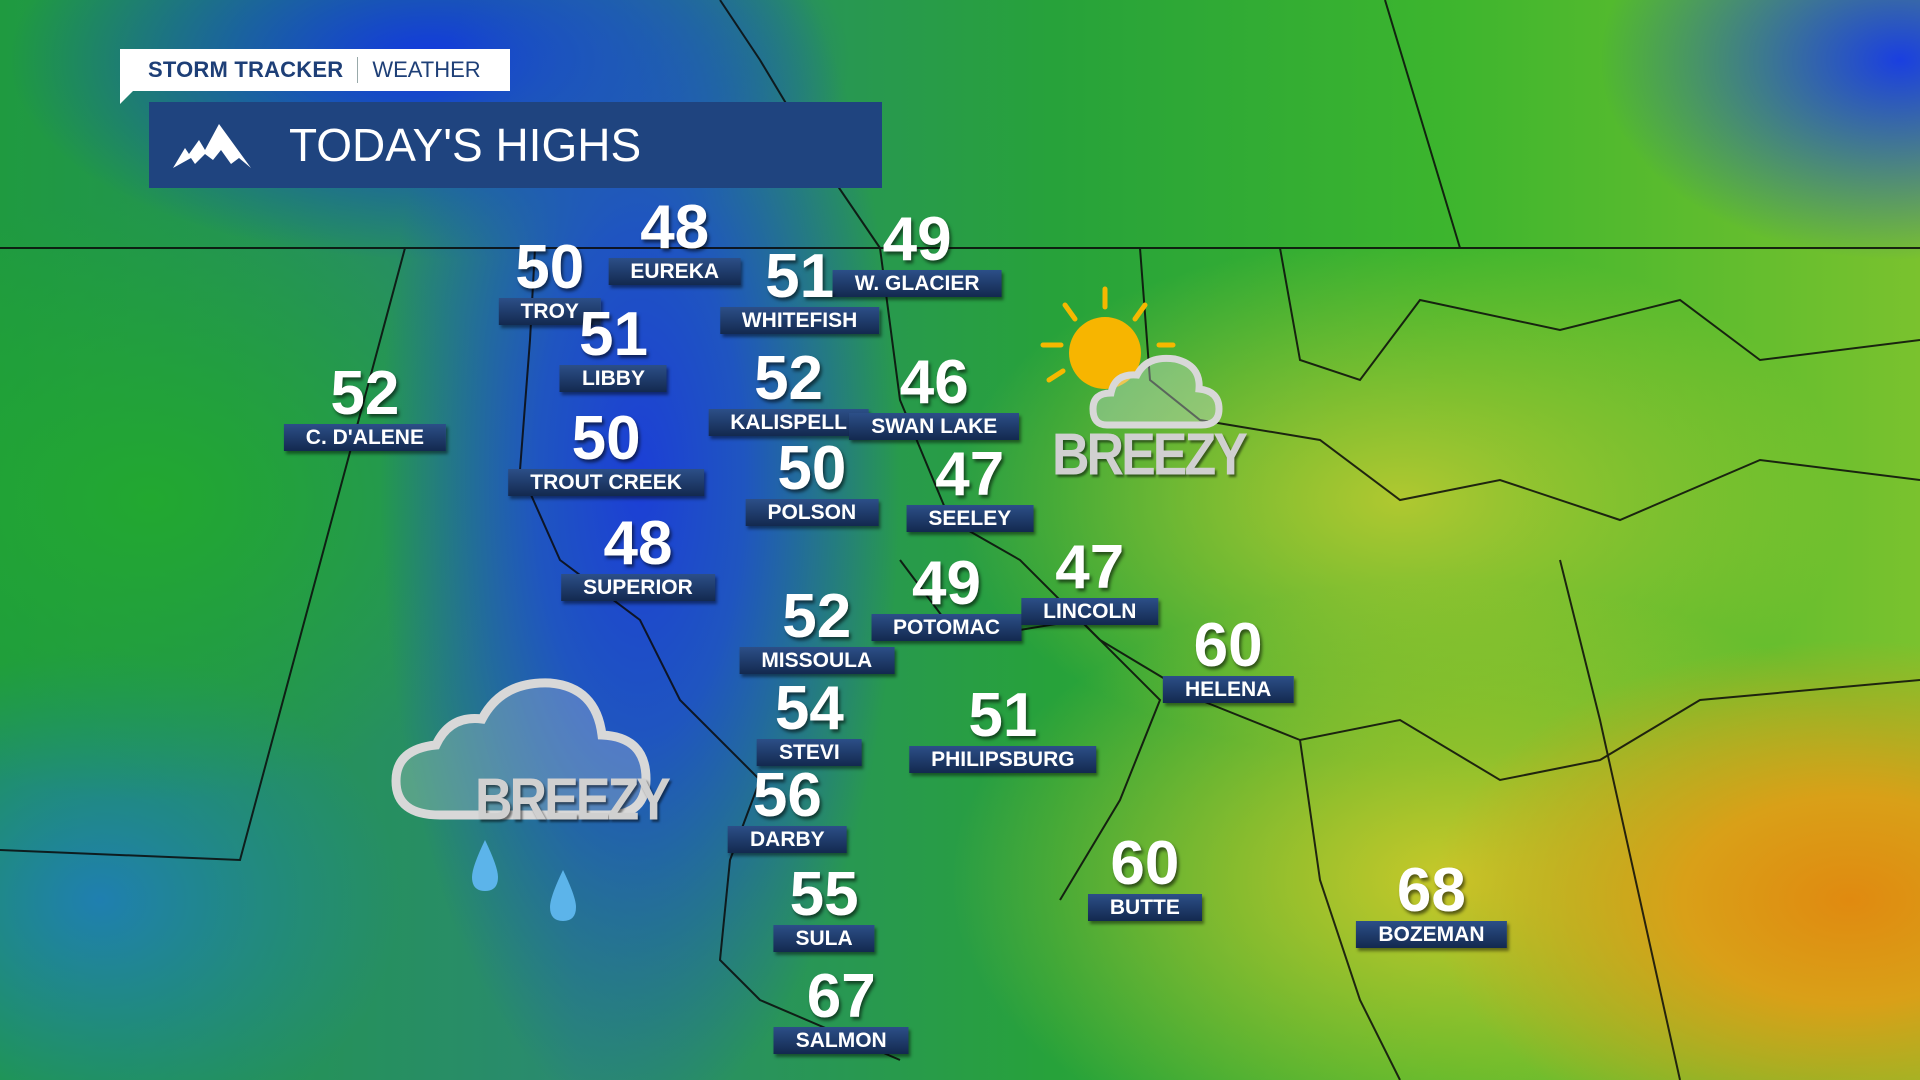  Describe the element at coordinates (787, 795) in the screenshot. I see `high-temperature: 56` at that location.